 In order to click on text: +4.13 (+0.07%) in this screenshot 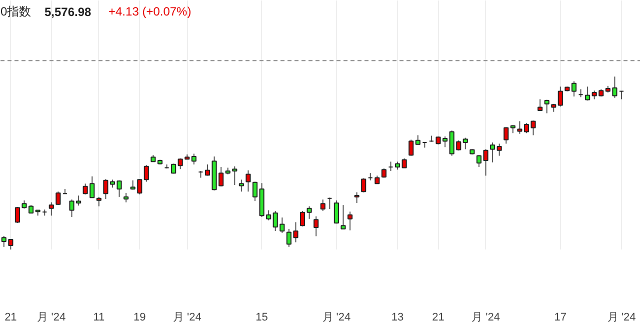, I will do `click(150, 11)`.